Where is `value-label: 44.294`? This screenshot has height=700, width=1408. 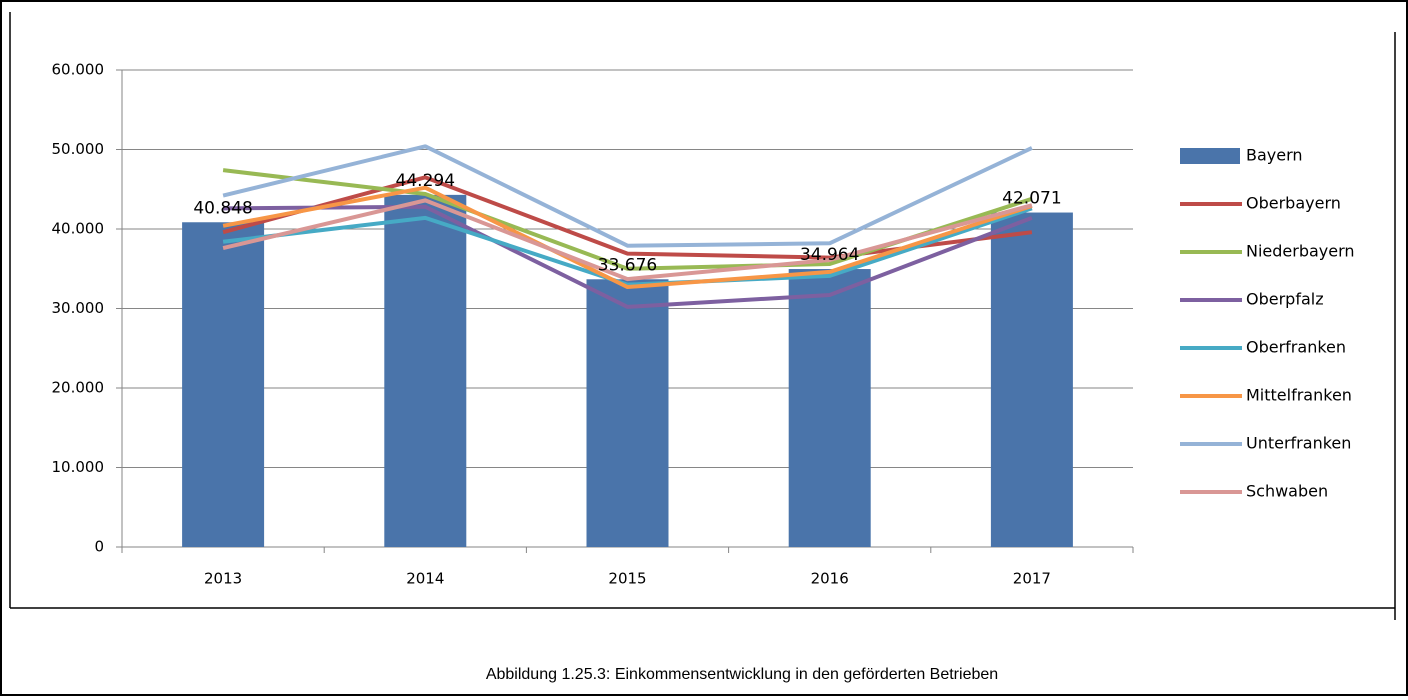
value-label: 44.294 is located at coordinates (425, 181).